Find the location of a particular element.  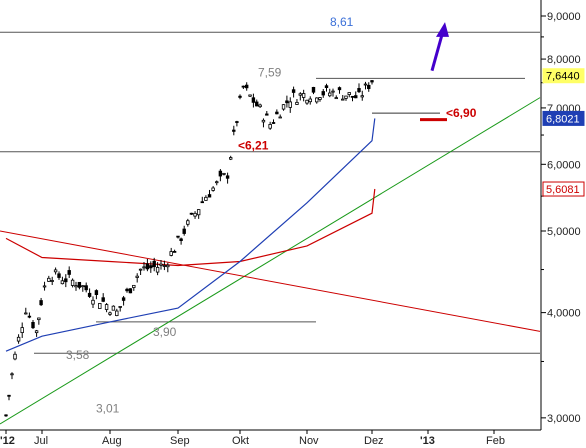

x-tick-label-0: '12 is located at coordinates (7, 441).